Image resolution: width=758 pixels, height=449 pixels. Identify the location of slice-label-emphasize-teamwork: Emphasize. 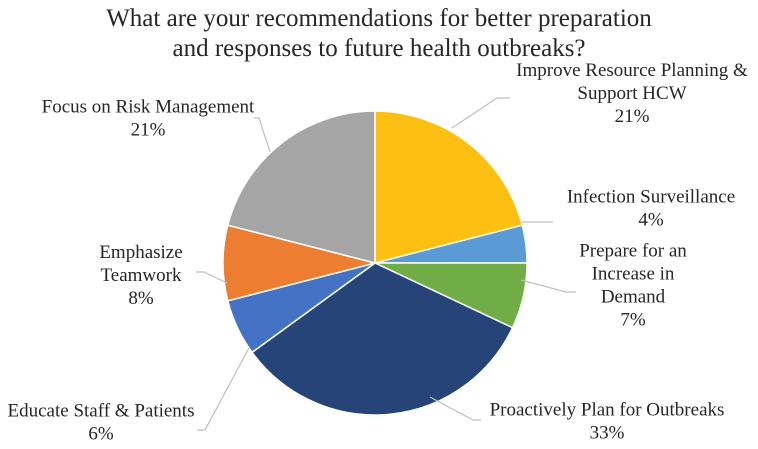
(140, 252).